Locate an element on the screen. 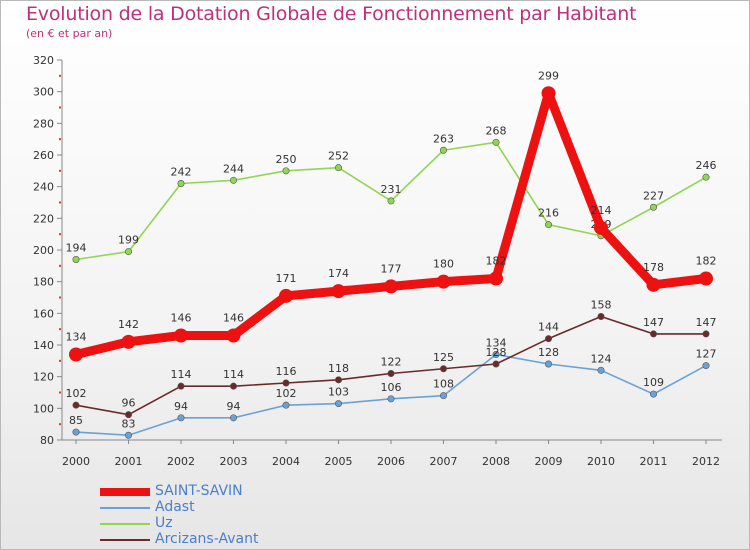 The image size is (750, 550). data-label: 116 is located at coordinates (286, 371).